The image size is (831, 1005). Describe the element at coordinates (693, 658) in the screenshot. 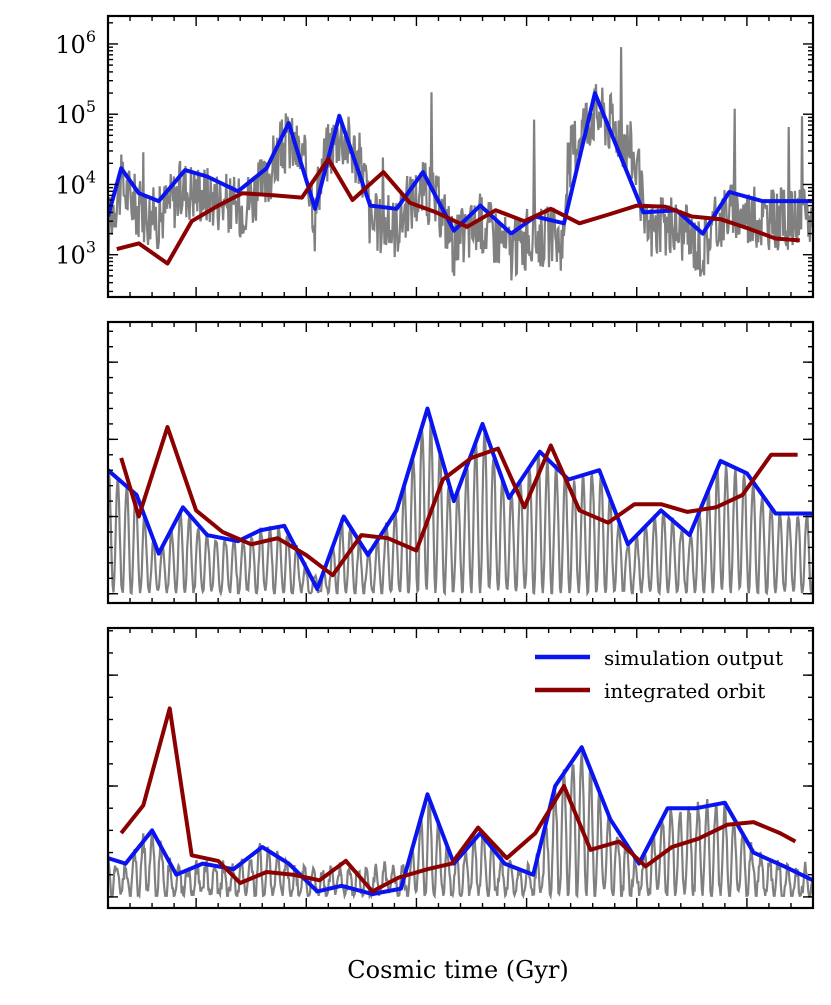

I see `legend-label-simulation-output: simulation output` at that location.